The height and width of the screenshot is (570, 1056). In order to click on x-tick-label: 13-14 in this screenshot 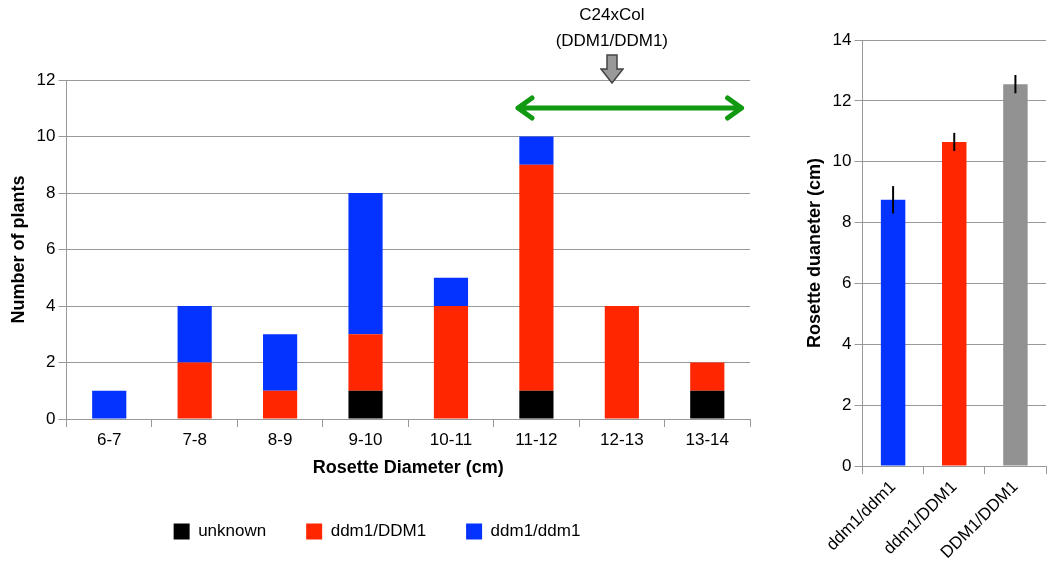, I will do `click(707, 439)`.